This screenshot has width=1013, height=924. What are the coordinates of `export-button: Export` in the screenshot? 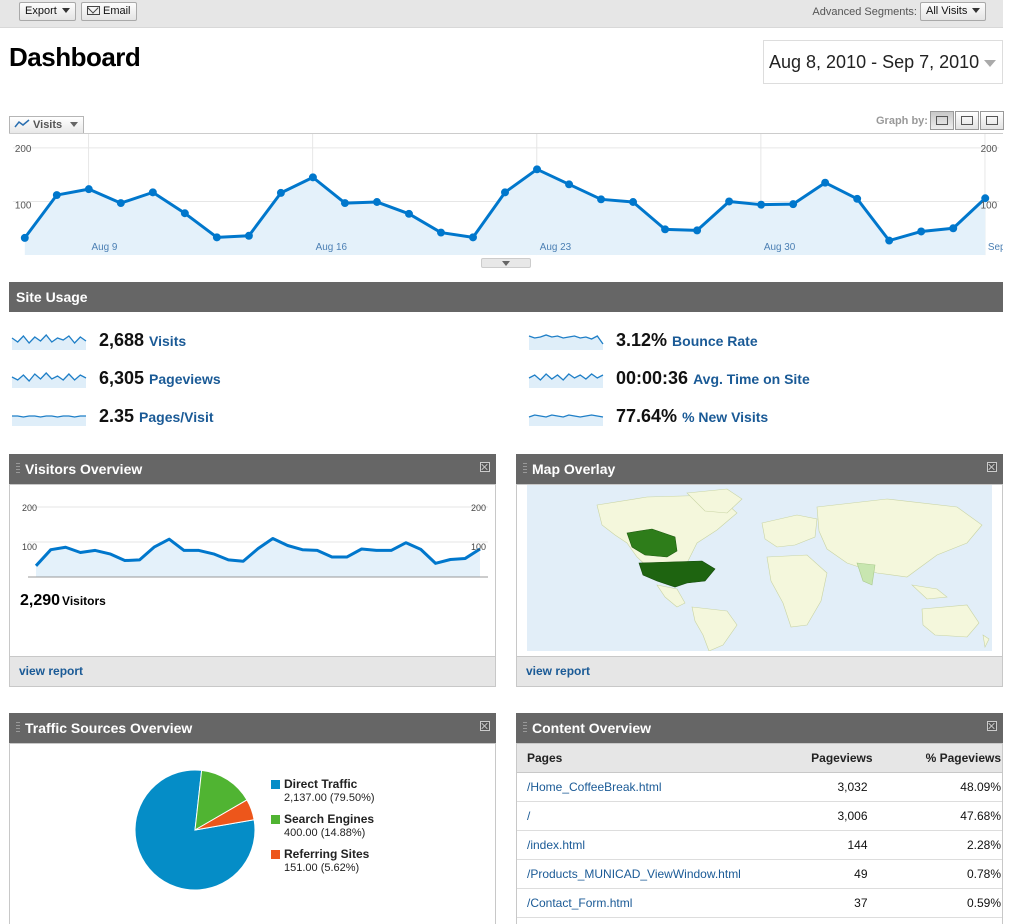 It's located at (47, 11).